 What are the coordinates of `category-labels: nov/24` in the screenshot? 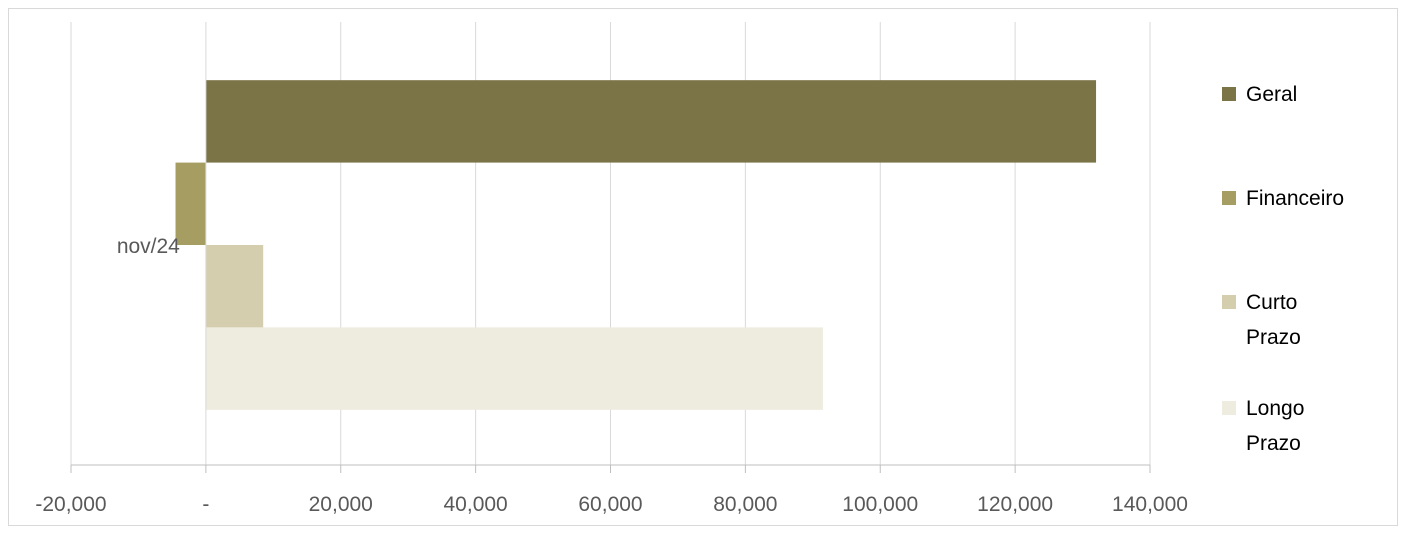 It's located at (148, 246).